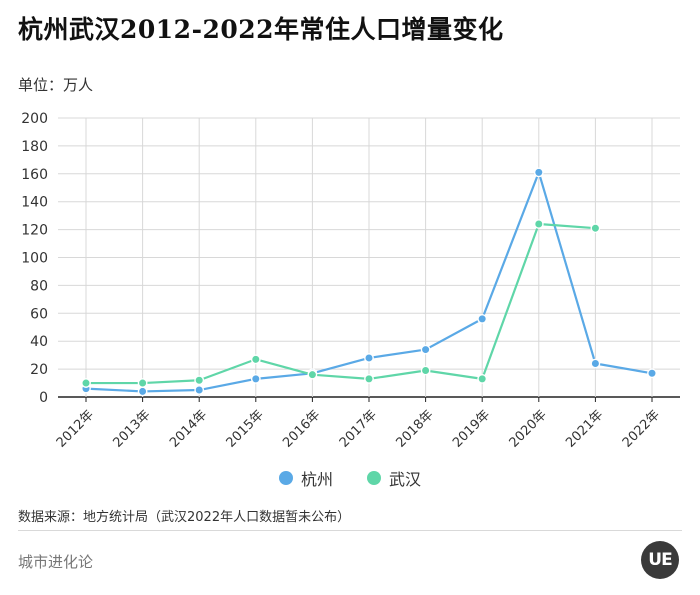 This screenshot has height=595, width=700. I want to click on y-tick-label: 20, so click(39, 370).